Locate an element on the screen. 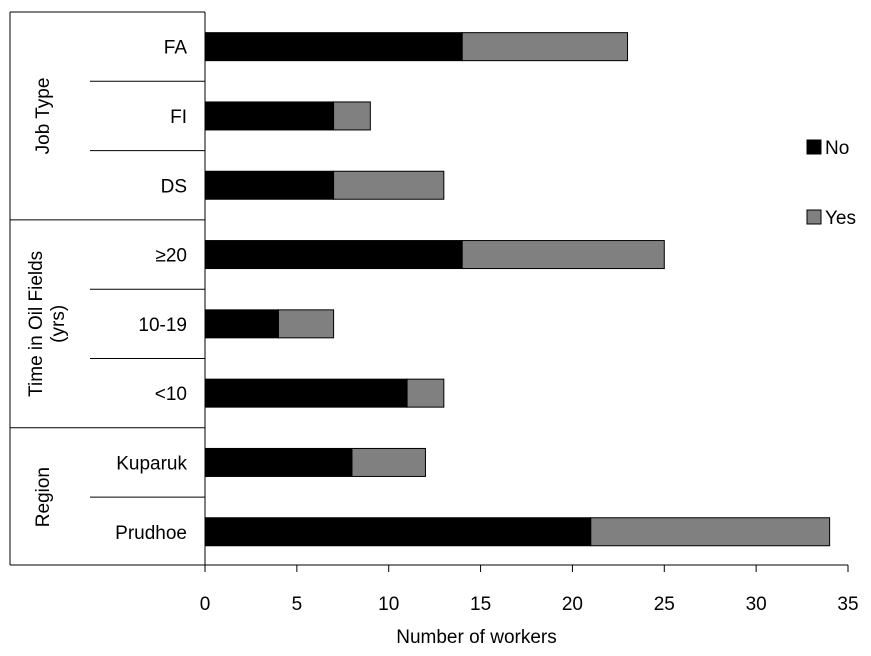 The height and width of the screenshot is (656, 871). group-label-line: Region is located at coordinates (43, 497).